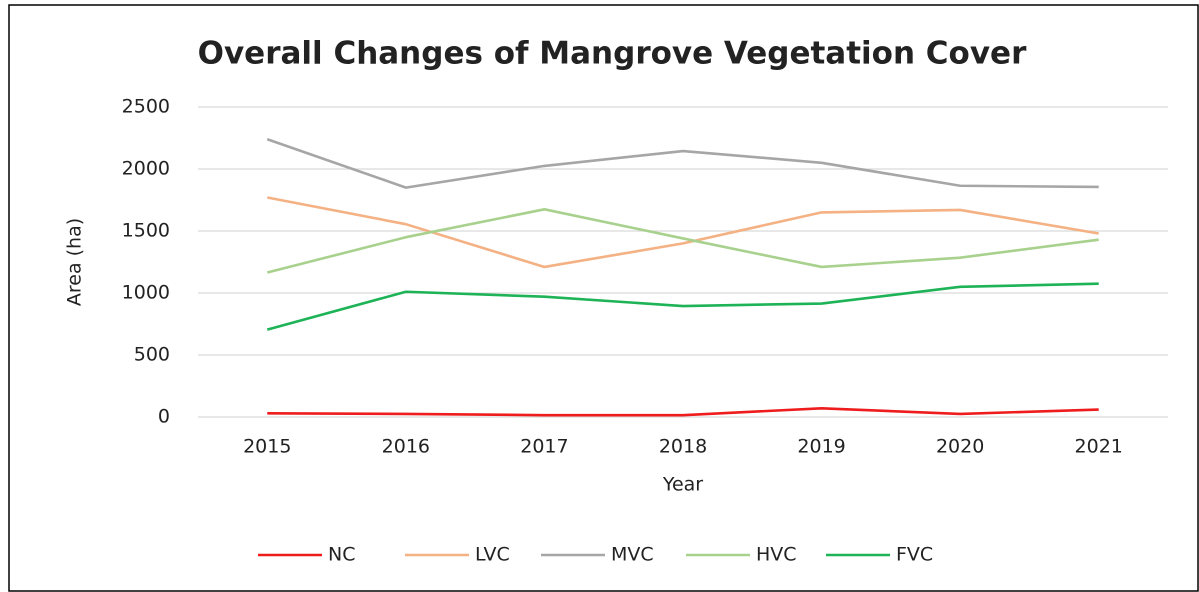 This screenshot has width=1199, height=592. What do you see at coordinates (341, 555) in the screenshot?
I see `legend-label: NC` at bounding box center [341, 555].